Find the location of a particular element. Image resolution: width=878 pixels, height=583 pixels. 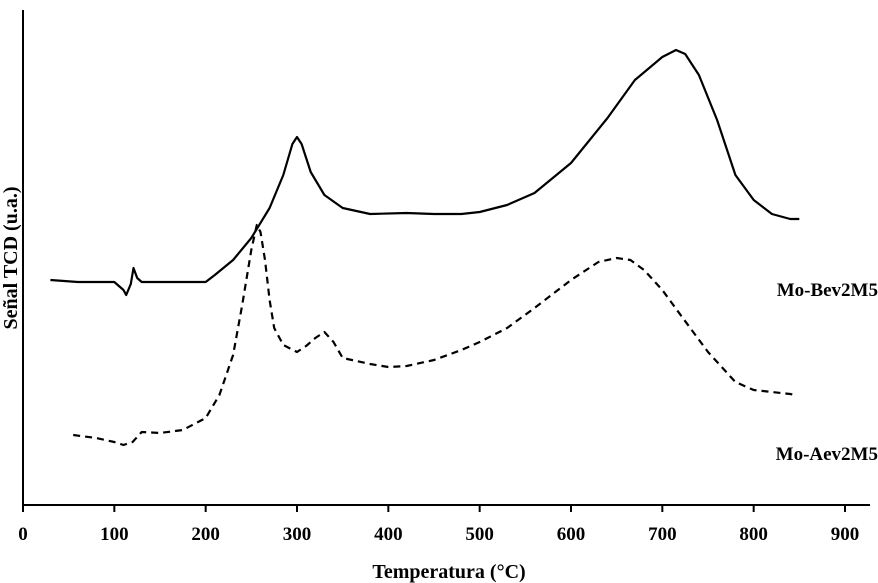

x-tick-label: 0 is located at coordinates (23, 534).